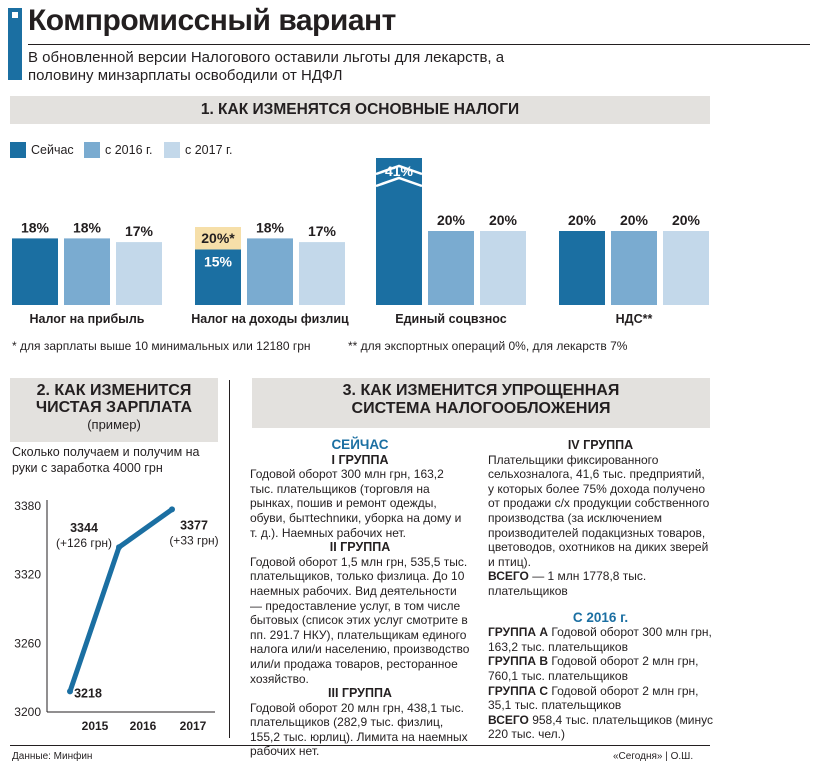  What do you see at coordinates (508, 576) in the screenshot?
I see `total-now-label: ВСЕГО` at bounding box center [508, 576].